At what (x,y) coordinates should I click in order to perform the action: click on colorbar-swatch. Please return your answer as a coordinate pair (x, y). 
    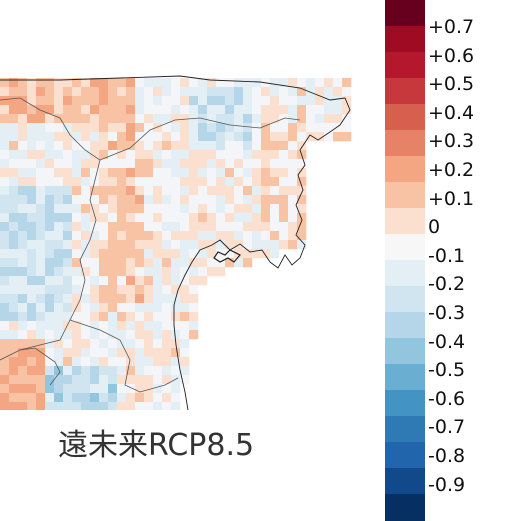
    Looking at the image, I should click on (405, 247).